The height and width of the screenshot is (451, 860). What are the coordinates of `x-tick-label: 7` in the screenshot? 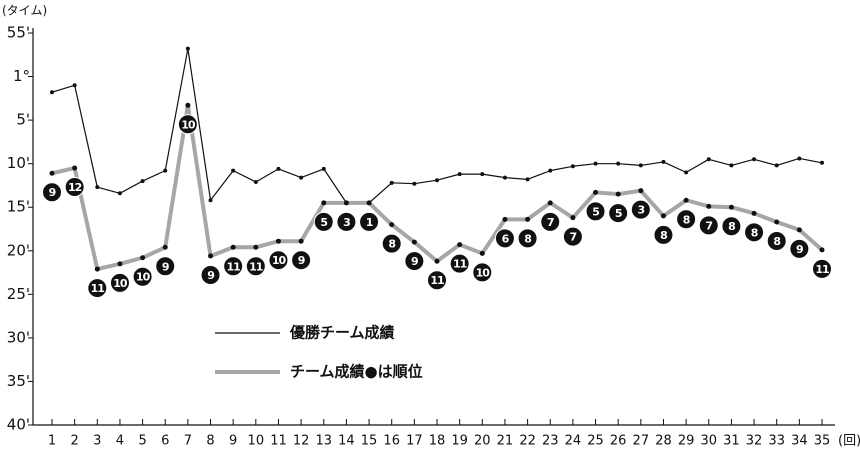 It's located at (188, 441).